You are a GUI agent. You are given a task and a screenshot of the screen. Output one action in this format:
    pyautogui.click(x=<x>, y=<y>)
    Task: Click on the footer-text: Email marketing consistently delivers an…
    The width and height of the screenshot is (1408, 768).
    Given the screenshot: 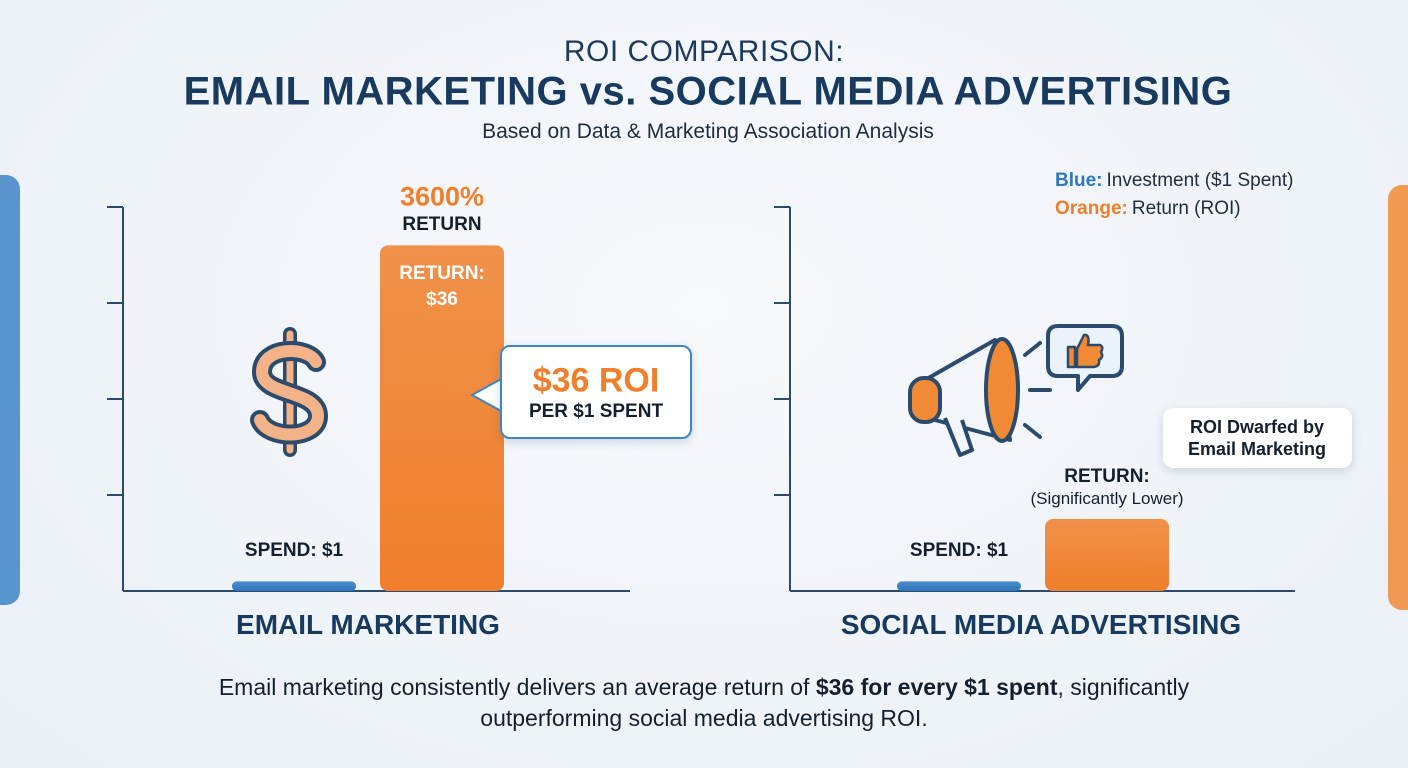 What is the action you would take?
    pyautogui.click(x=514, y=687)
    